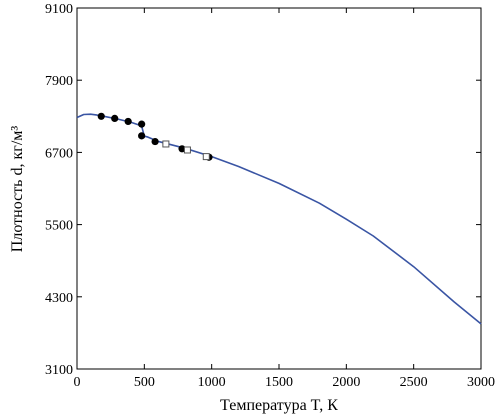 Image resolution: width=501 pixels, height=418 pixels. Describe the element at coordinates (144, 382) in the screenshot. I see `x-tick-label: 500` at that location.